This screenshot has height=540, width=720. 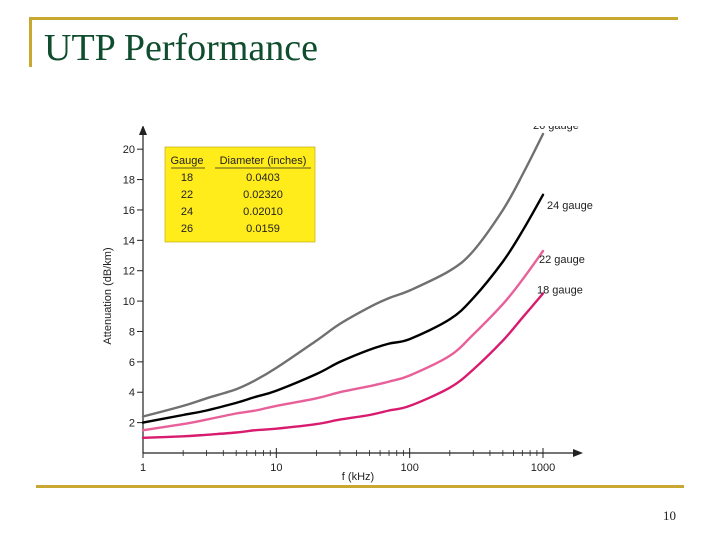 What do you see at coordinates (358, 477) in the screenshot?
I see `x-axis-label: f (kHz)` at bounding box center [358, 477].